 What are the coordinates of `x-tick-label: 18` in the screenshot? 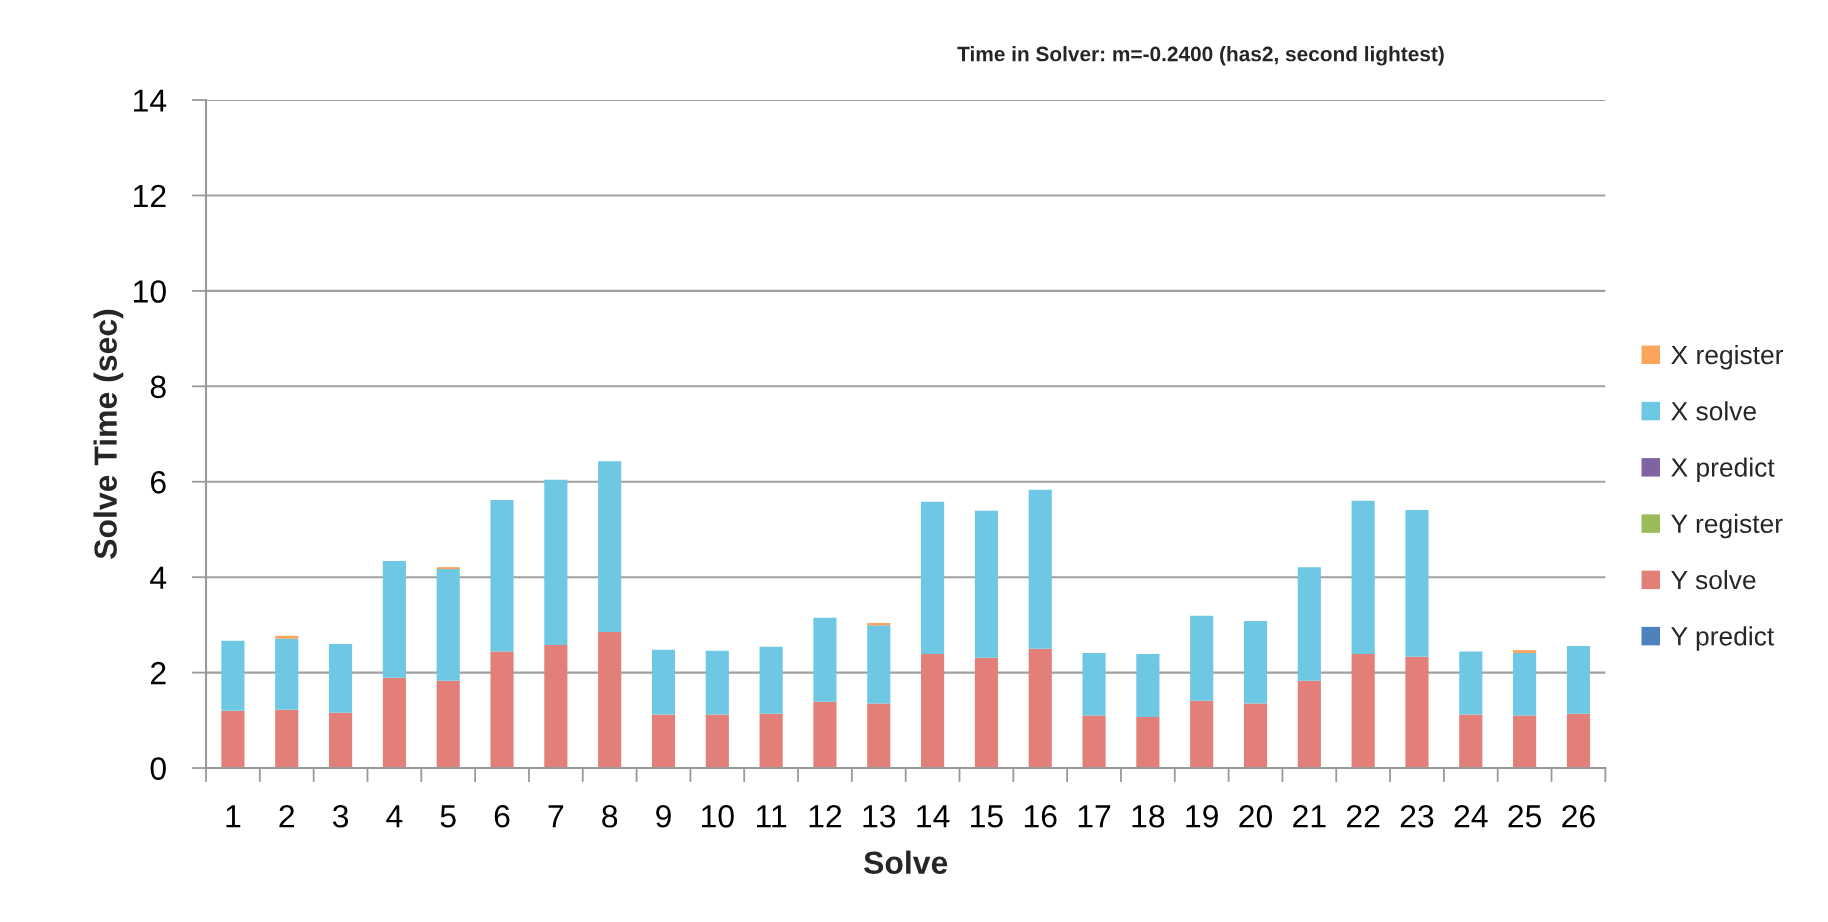 It's located at (1148, 816).